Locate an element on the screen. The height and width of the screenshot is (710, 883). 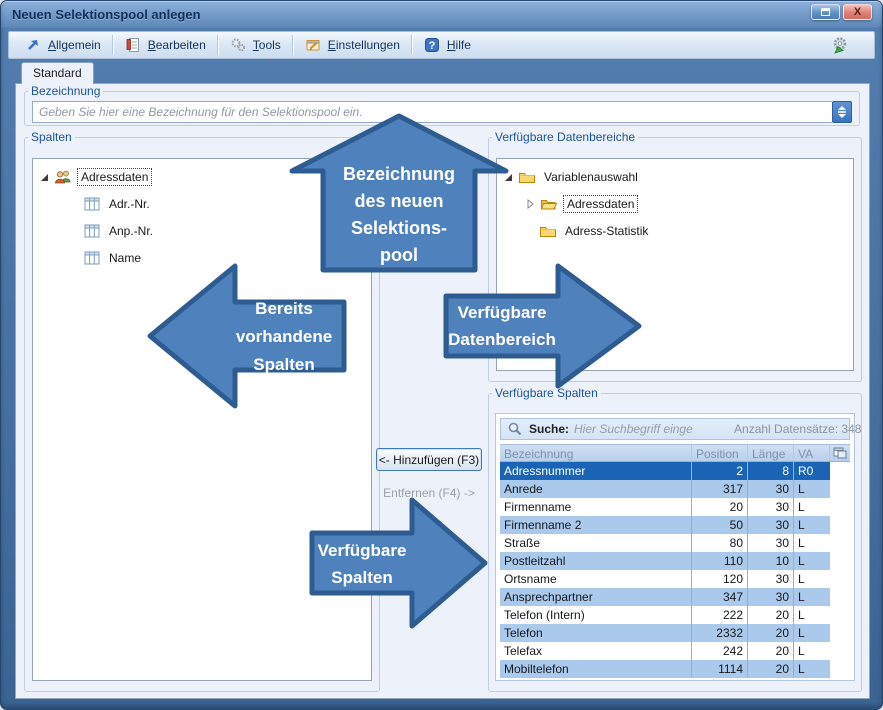
users-icon is located at coordinates (63, 177).